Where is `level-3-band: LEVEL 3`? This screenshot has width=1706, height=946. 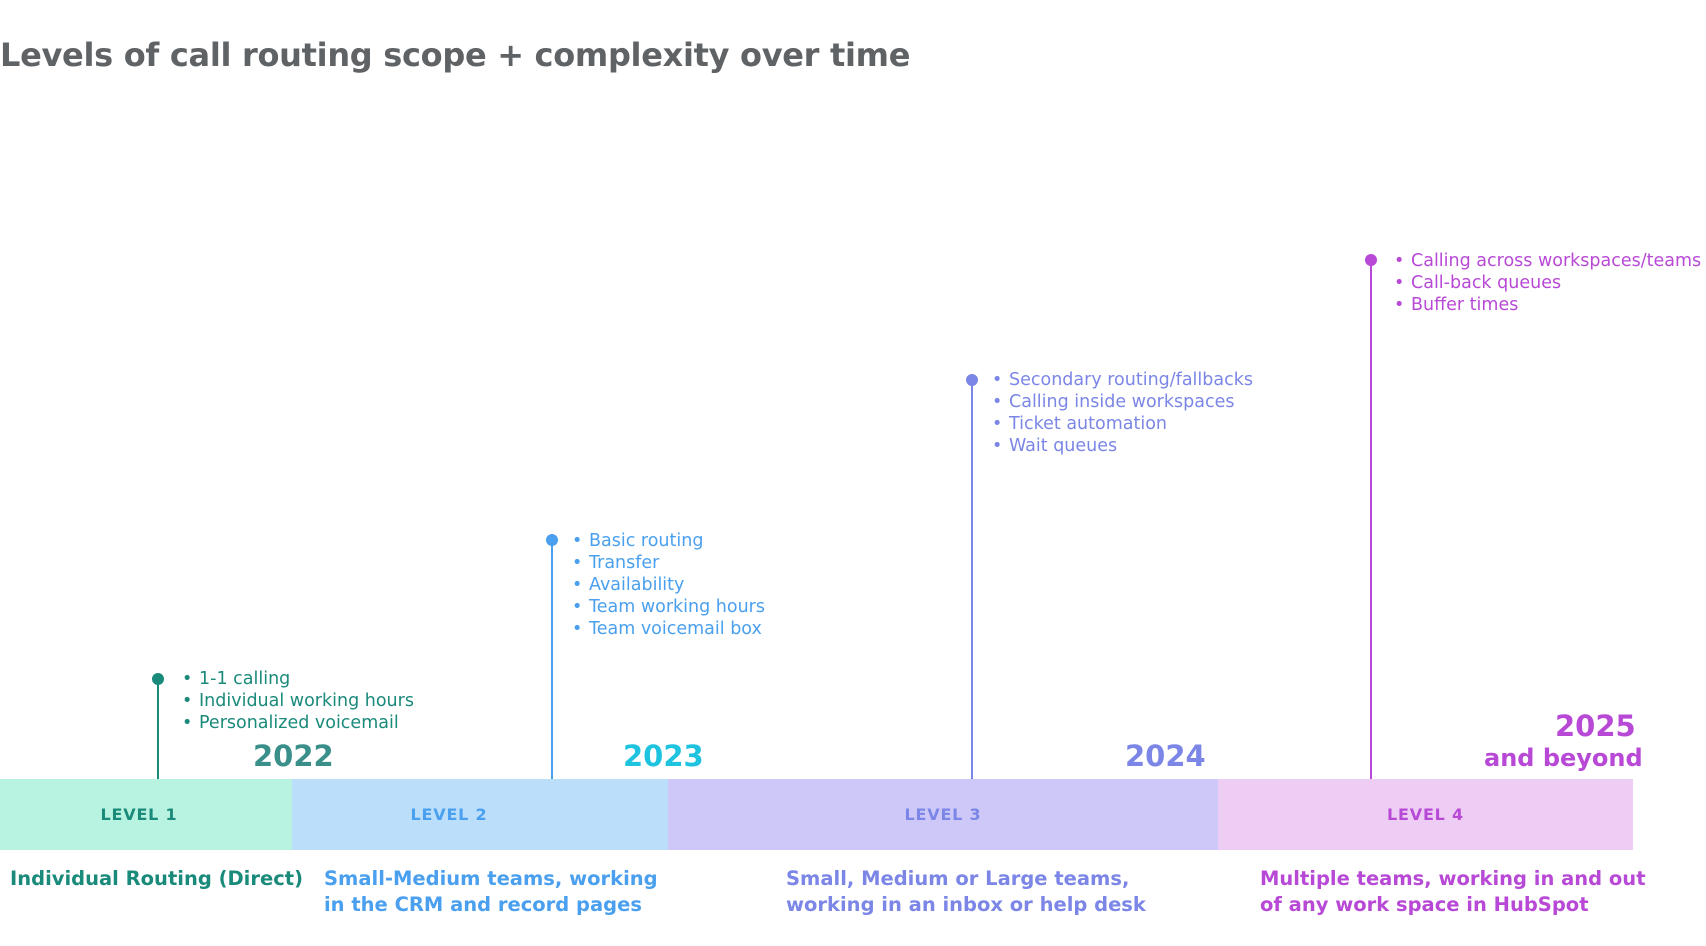
level-3-band: LEVEL 3 is located at coordinates (943, 814).